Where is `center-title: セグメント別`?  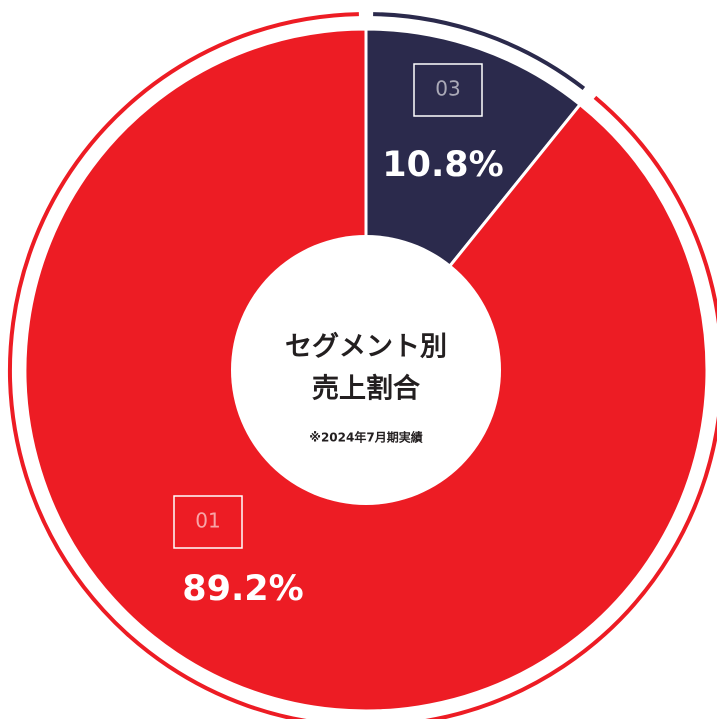
center-title: セグメント別 is located at coordinates (366, 347).